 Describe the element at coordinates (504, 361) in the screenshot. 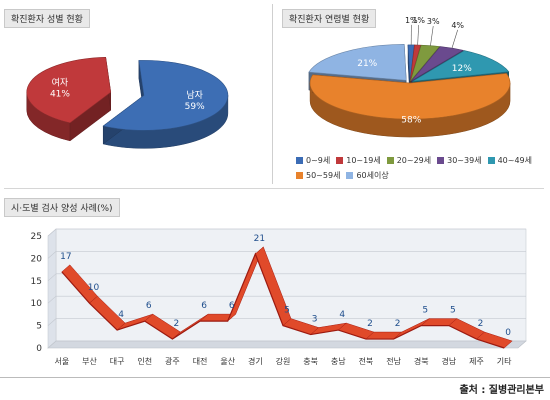

I see `region-xtick-label: 기타` at that location.